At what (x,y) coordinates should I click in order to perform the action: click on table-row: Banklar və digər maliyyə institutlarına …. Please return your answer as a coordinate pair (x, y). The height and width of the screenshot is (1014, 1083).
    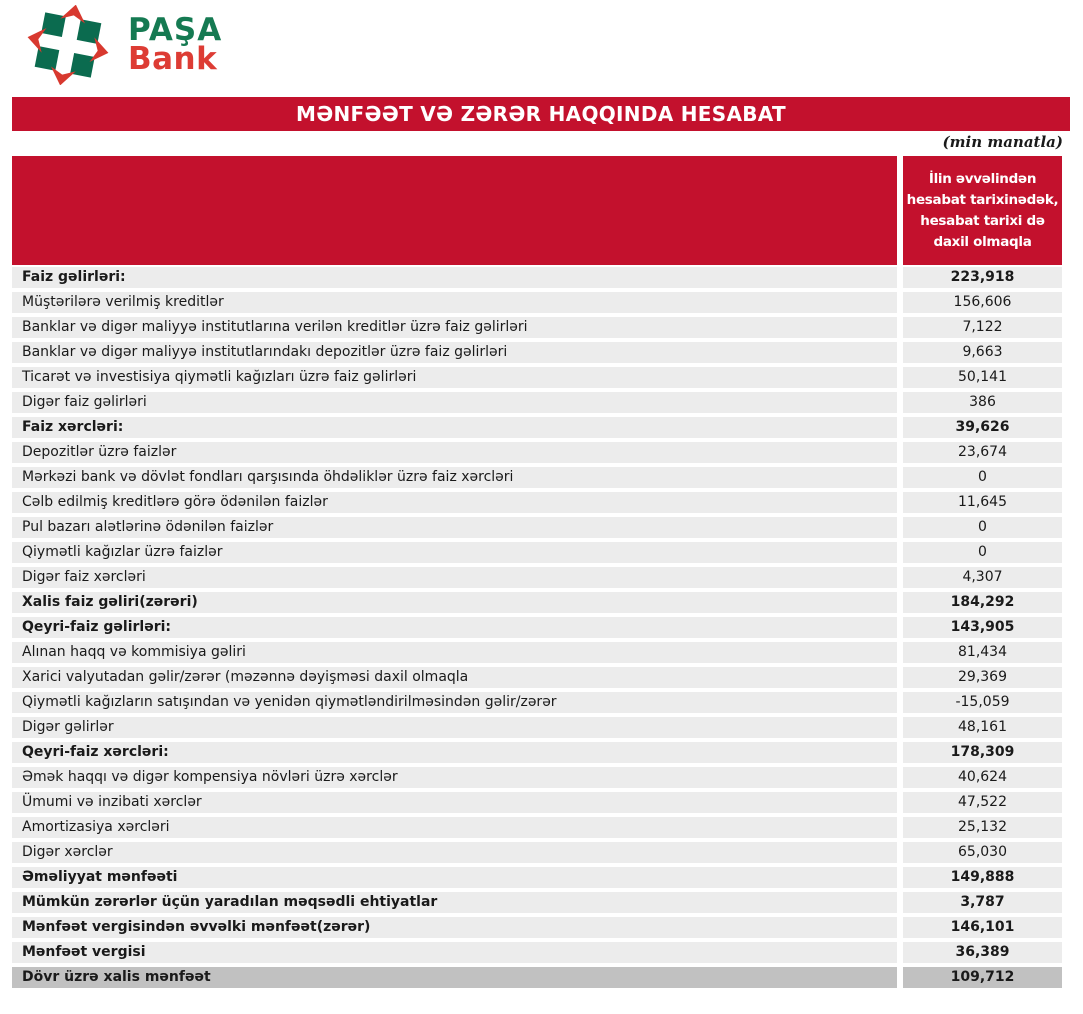
    Looking at the image, I should click on (537, 327).